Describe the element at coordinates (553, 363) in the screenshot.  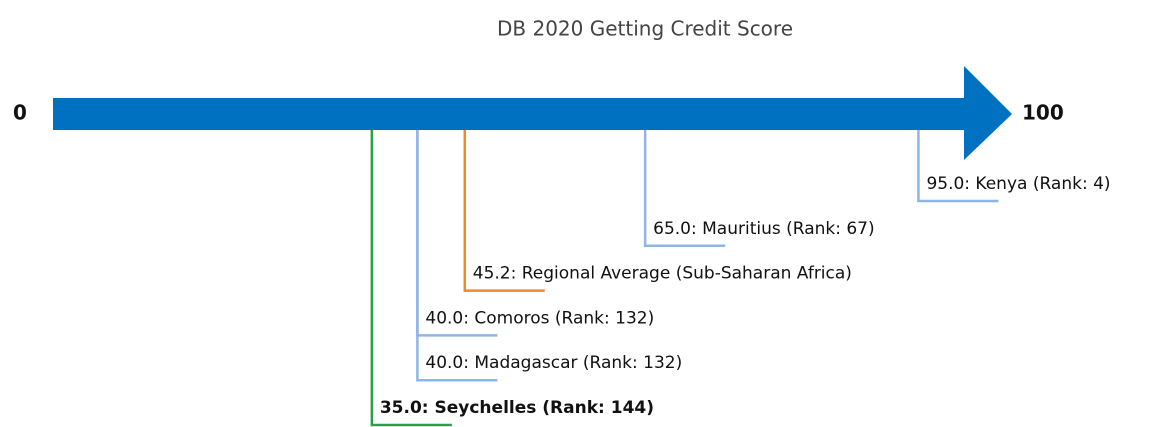
I see `marker-label: 40.0: Madagascar (Rank: 132)` at that location.